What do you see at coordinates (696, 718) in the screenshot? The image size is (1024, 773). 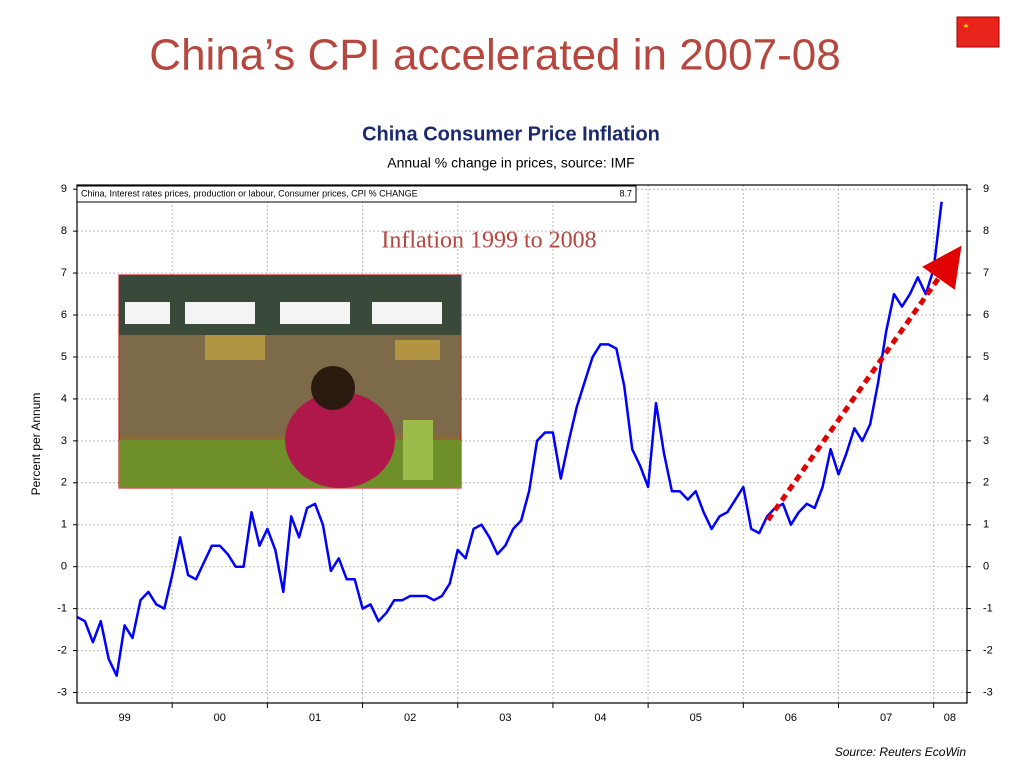 I see `x-tick-label: 05` at bounding box center [696, 718].